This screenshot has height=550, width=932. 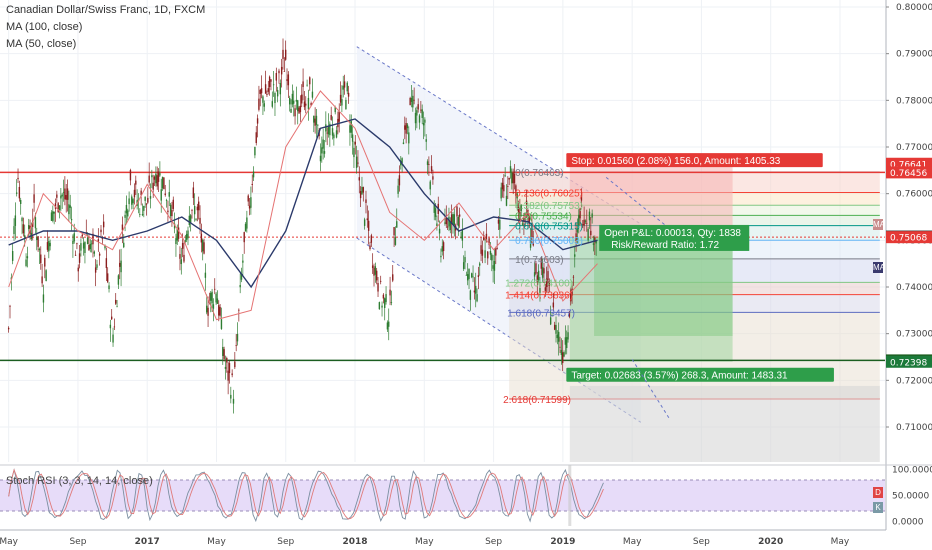 What do you see at coordinates (879, 224) in the screenshot?
I see `ma-badge-1: MA` at bounding box center [879, 224].